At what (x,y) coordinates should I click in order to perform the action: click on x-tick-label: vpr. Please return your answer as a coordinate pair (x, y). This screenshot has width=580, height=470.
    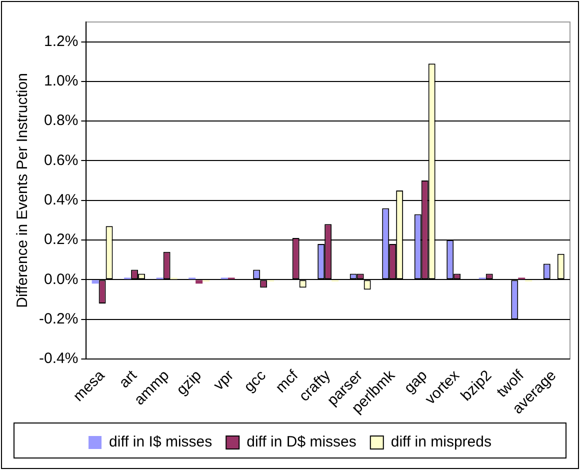
    Looking at the image, I should click on (224, 380).